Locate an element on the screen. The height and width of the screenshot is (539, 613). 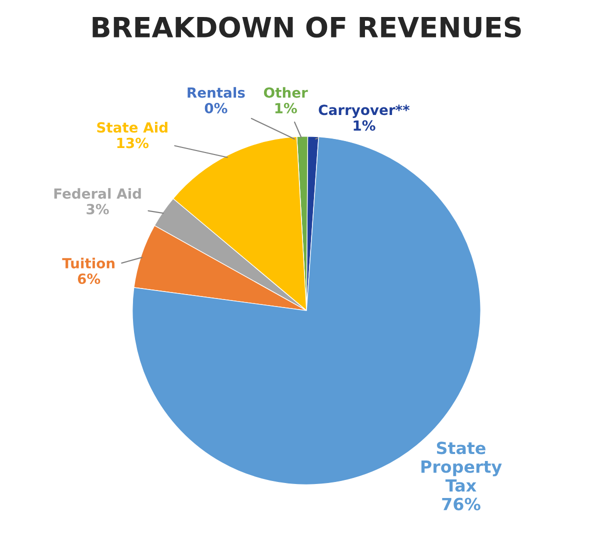
category-label: Rentals is located at coordinates (216, 92).